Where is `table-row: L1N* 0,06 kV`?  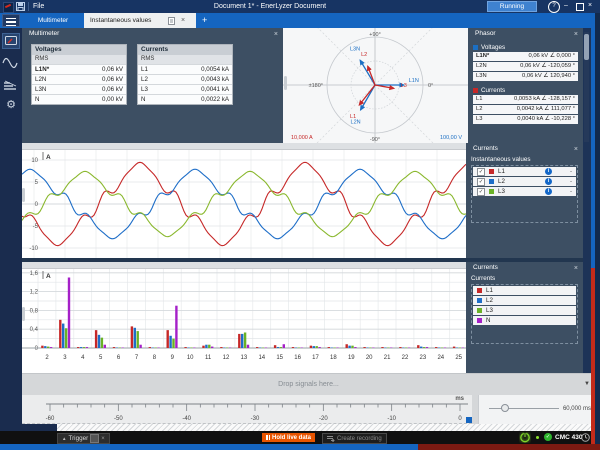
table-row: L1N* 0,06 kV is located at coordinates (79, 69).